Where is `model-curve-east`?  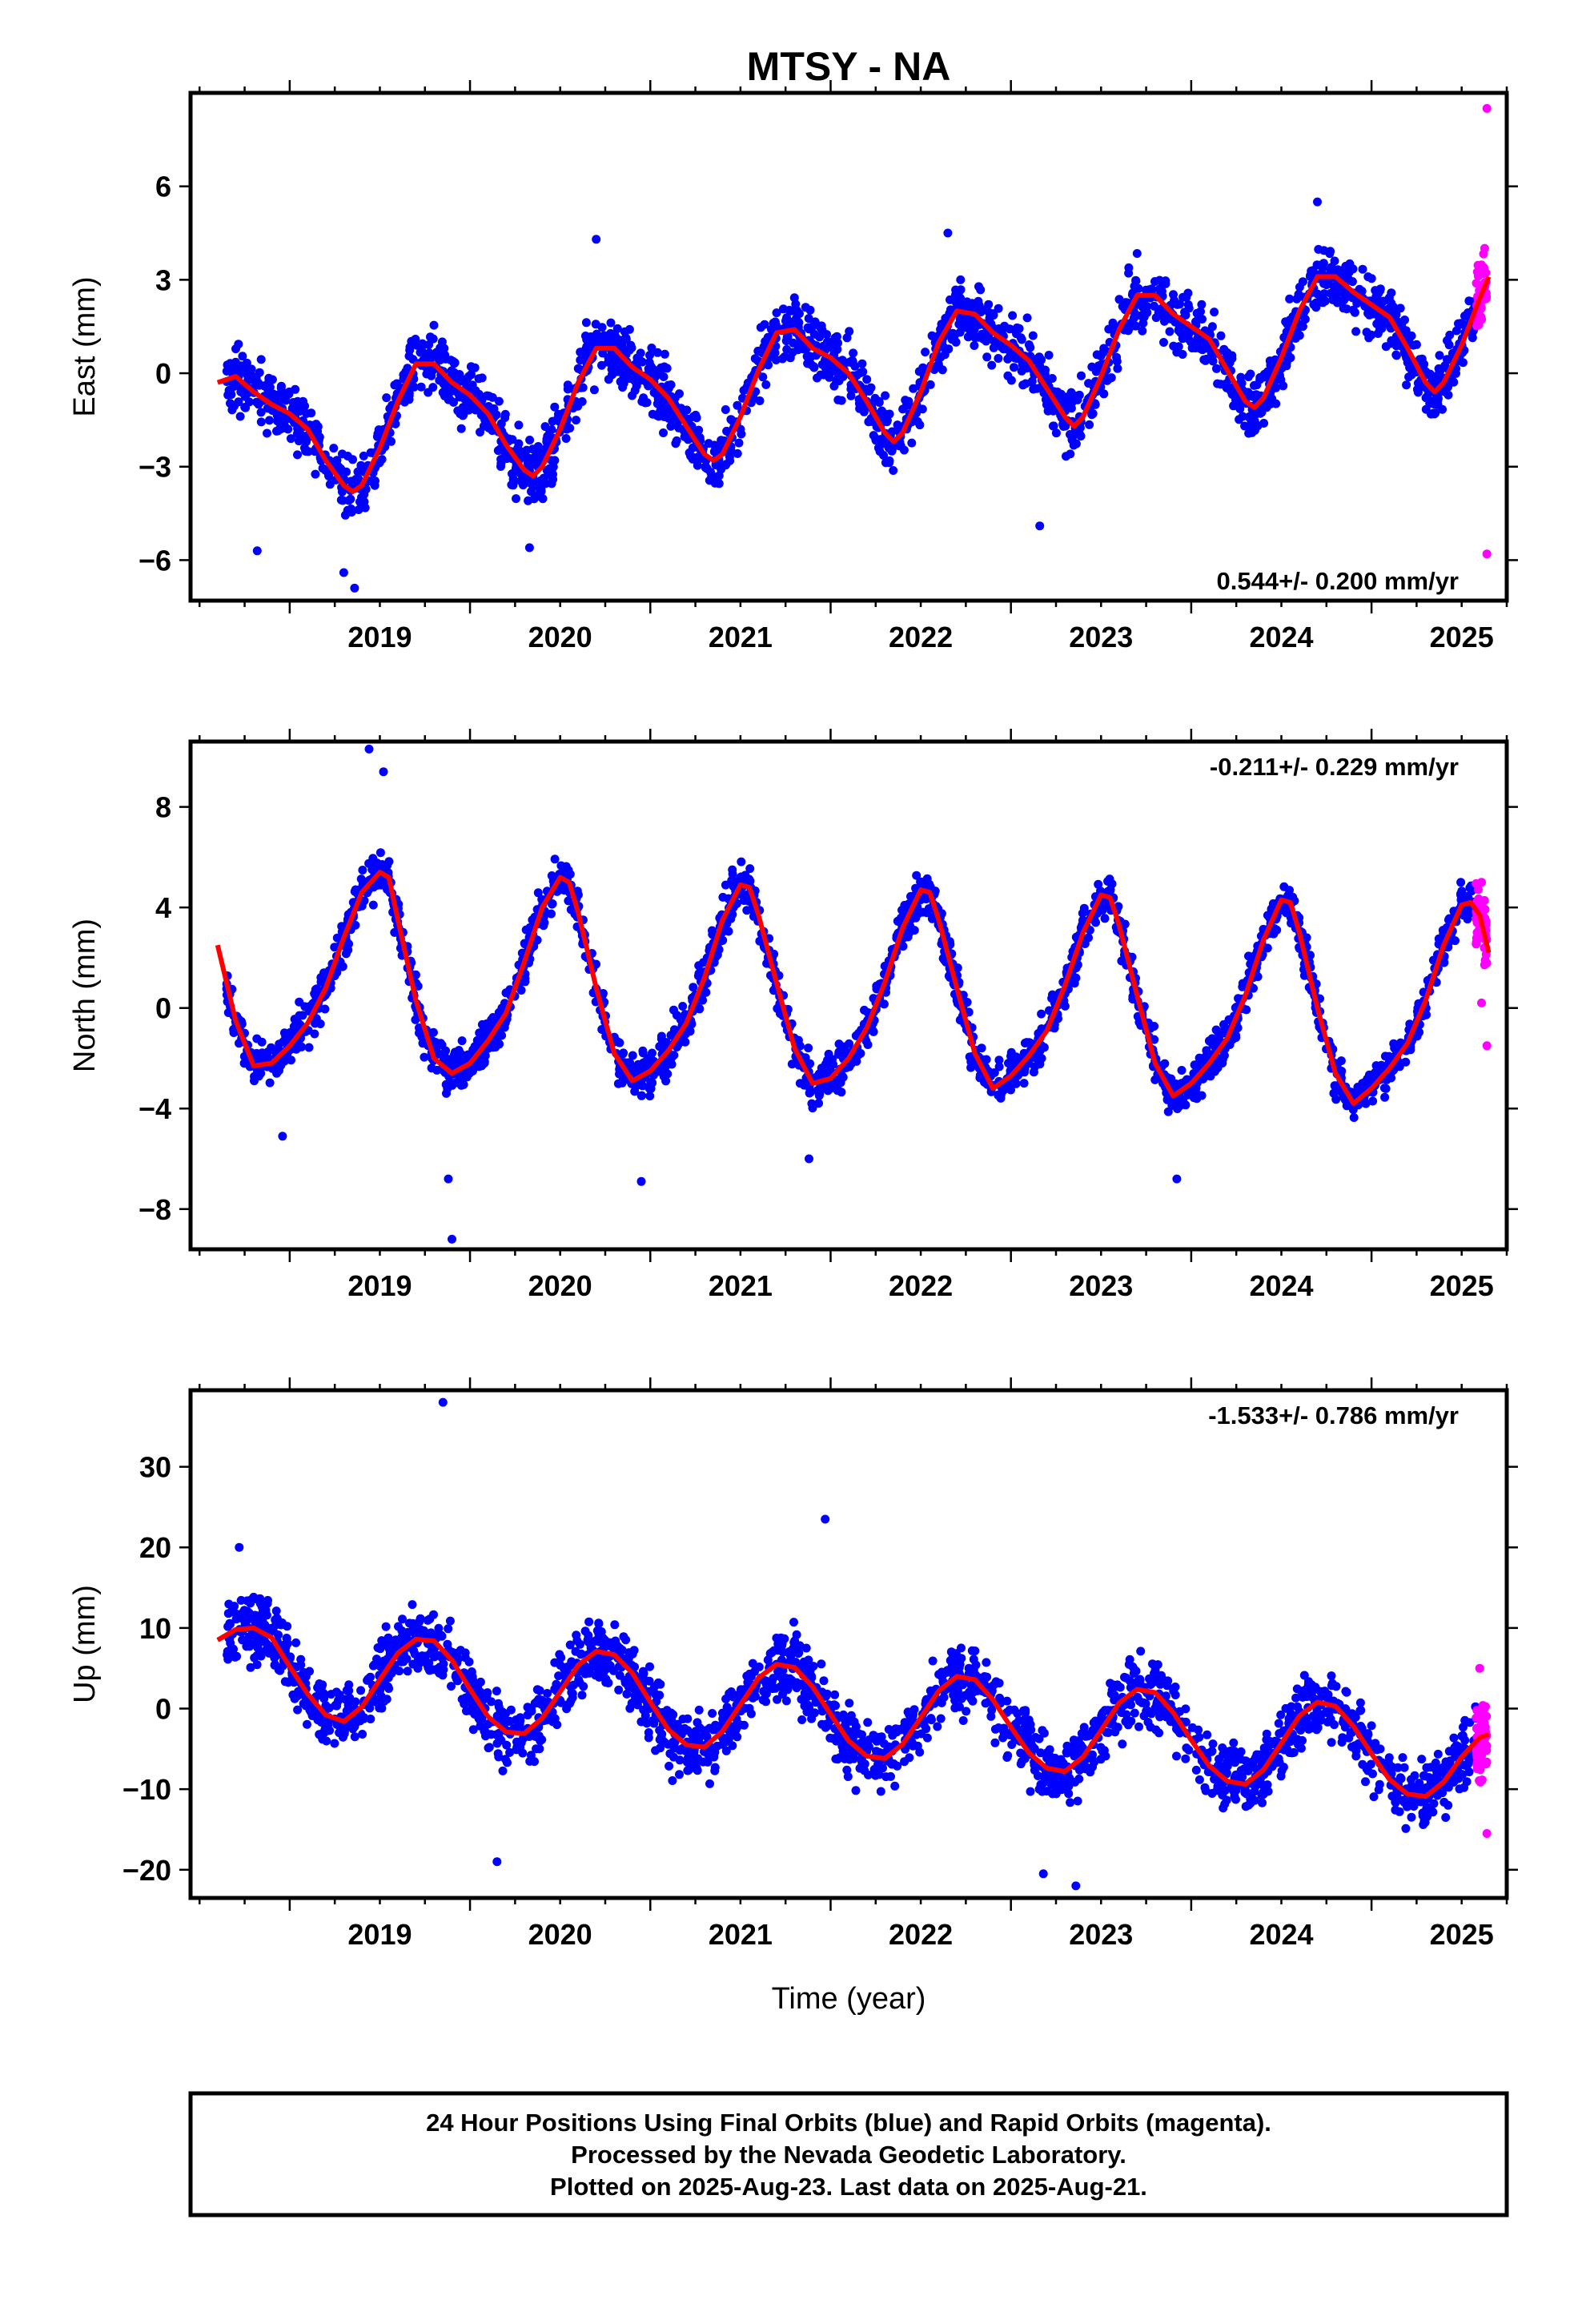 model-curve-east is located at coordinates (854, 384).